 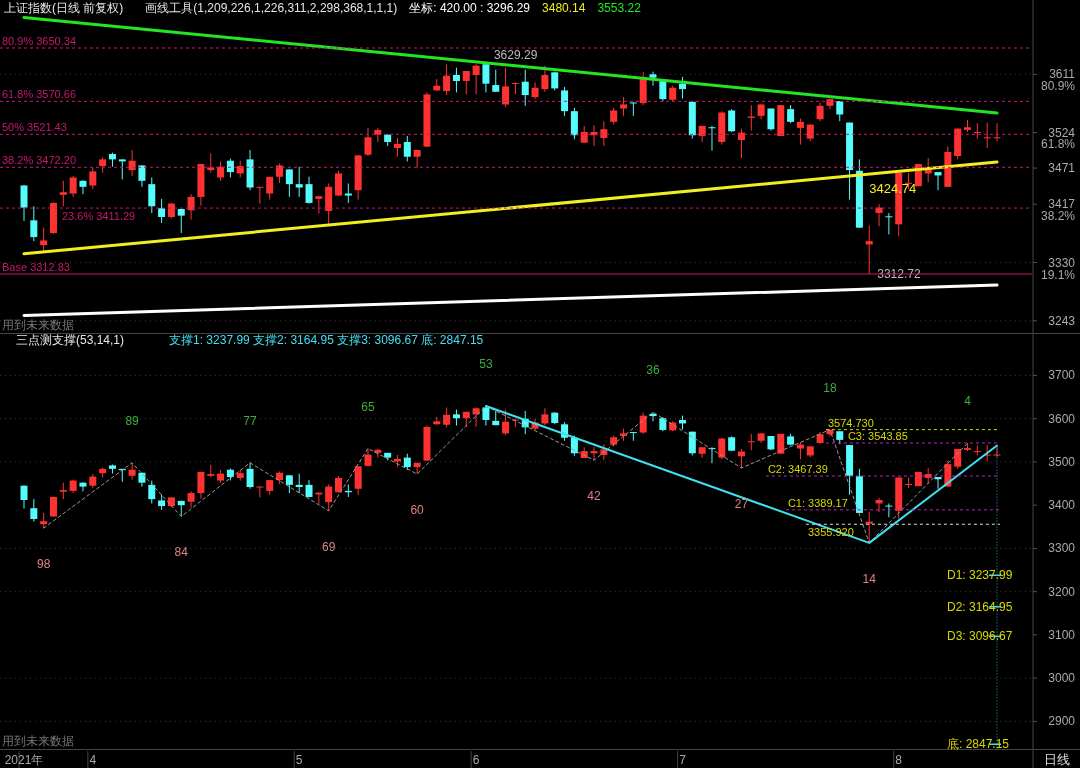 What do you see at coordinates (1062, 678) in the screenshot?
I see `y-tick-label: 3000` at bounding box center [1062, 678].